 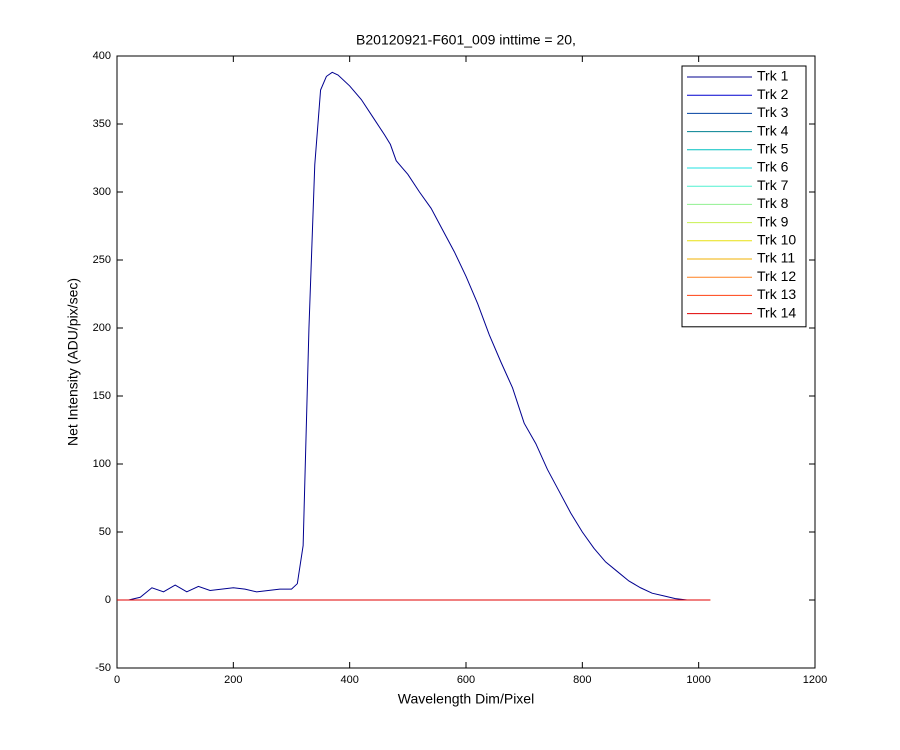 I want to click on legend-label: Trk 7, so click(x=773, y=185).